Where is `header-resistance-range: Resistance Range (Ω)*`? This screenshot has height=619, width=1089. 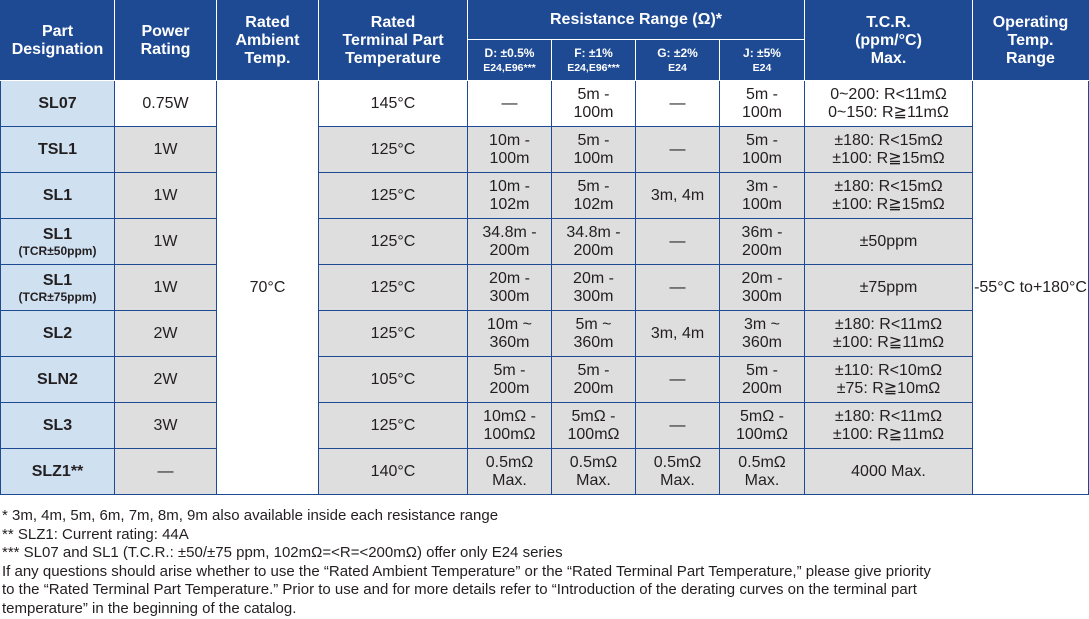 header-resistance-range: Resistance Range (Ω)* is located at coordinates (636, 20).